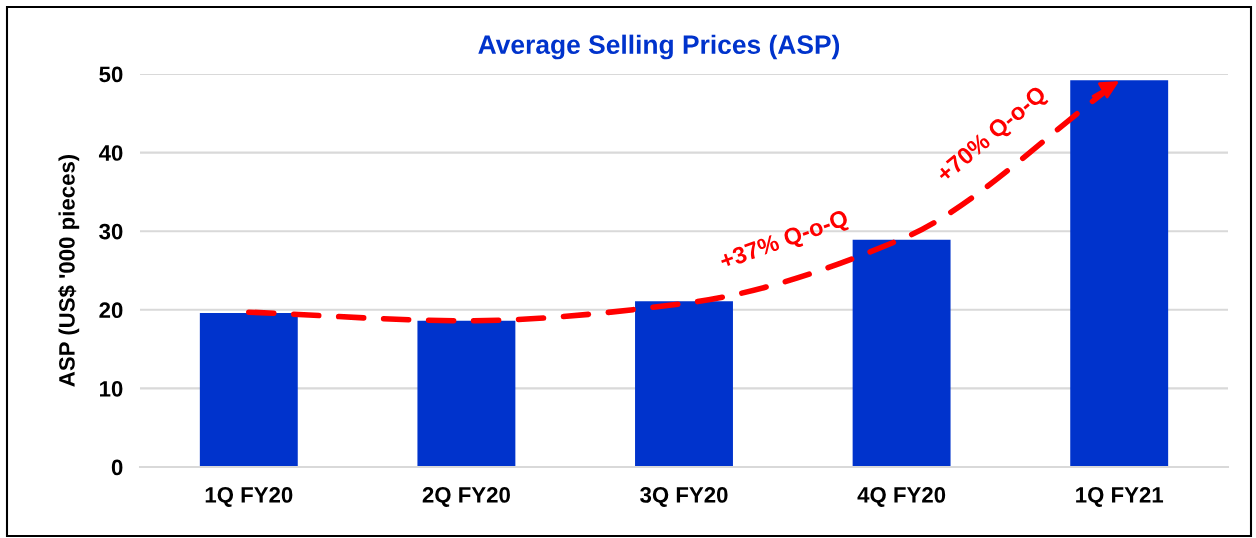 The height and width of the screenshot is (538, 1256). What do you see at coordinates (466, 497) in the screenshot?
I see `x-tick-label: 2Q FY20` at bounding box center [466, 497].